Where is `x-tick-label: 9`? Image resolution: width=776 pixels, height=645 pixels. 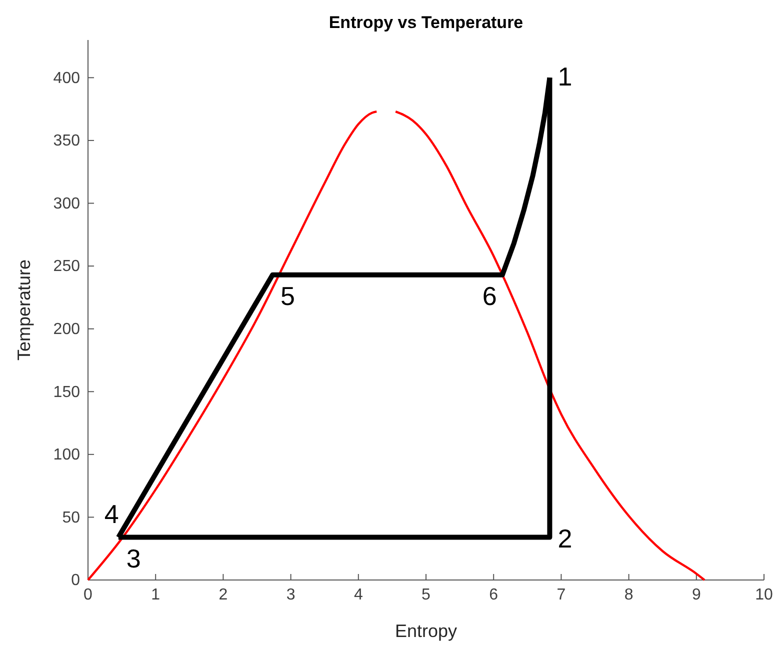 x-tick-label: 9 is located at coordinates (696, 595).